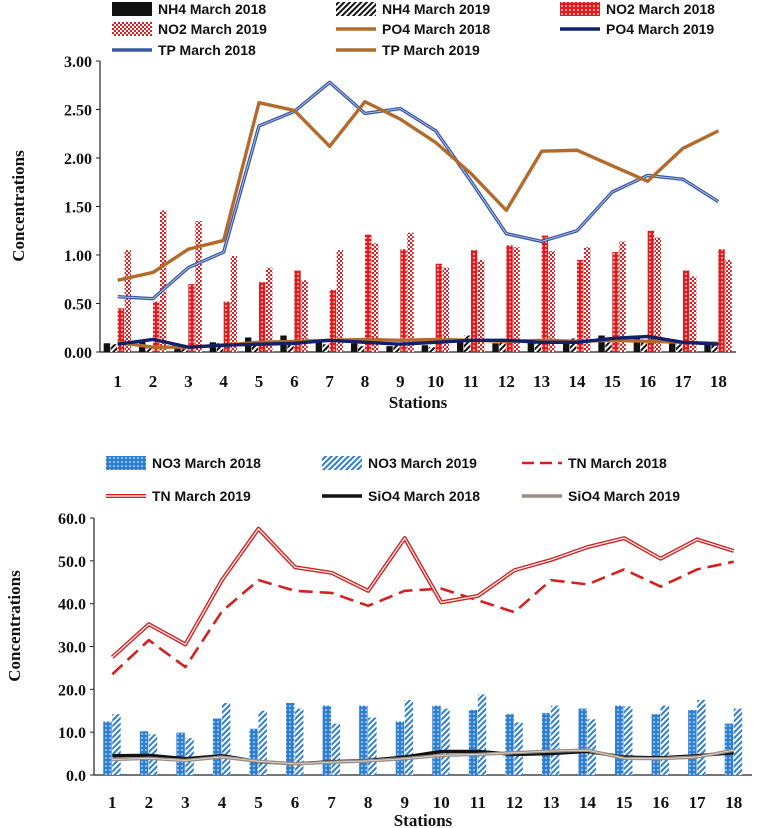 This screenshot has height=828, width=758. Describe the element at coordinates (422, 618) in the screenshot. I see `line-tn-march-2018` at that location.